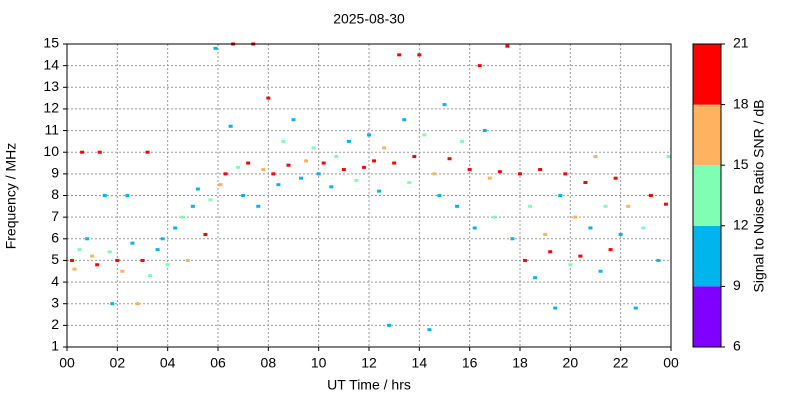 The height and width of the screenshot is (405, 800). What do you see at coordinates (51, 151) in the screenshot?
I see `y-tick-label: 10` at bounding box center [51, 151].